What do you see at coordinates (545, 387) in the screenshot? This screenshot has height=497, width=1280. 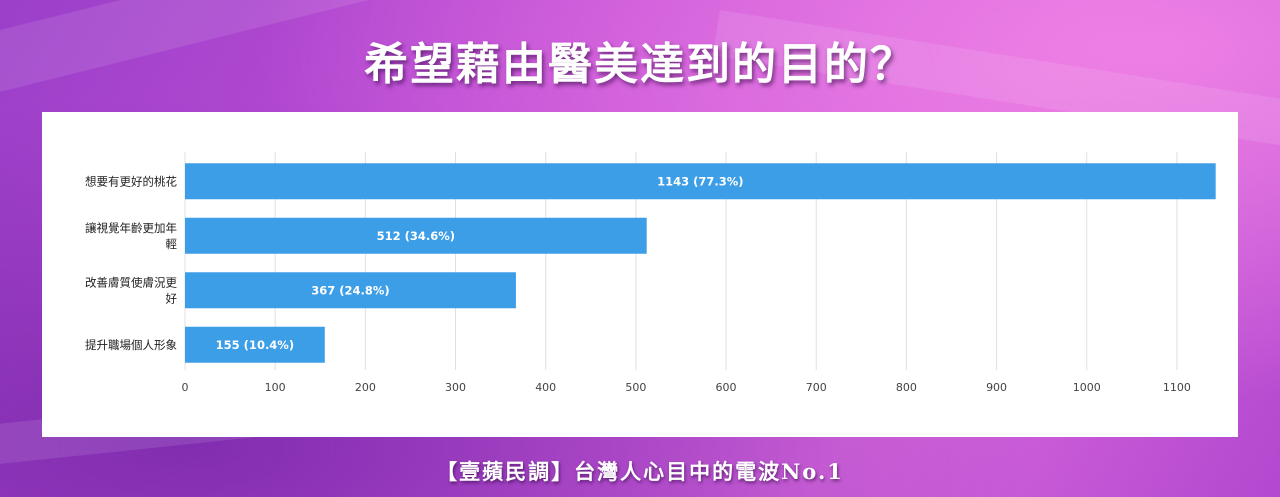 I see `x-tick-label: 400` at bounding box center [545, 387].